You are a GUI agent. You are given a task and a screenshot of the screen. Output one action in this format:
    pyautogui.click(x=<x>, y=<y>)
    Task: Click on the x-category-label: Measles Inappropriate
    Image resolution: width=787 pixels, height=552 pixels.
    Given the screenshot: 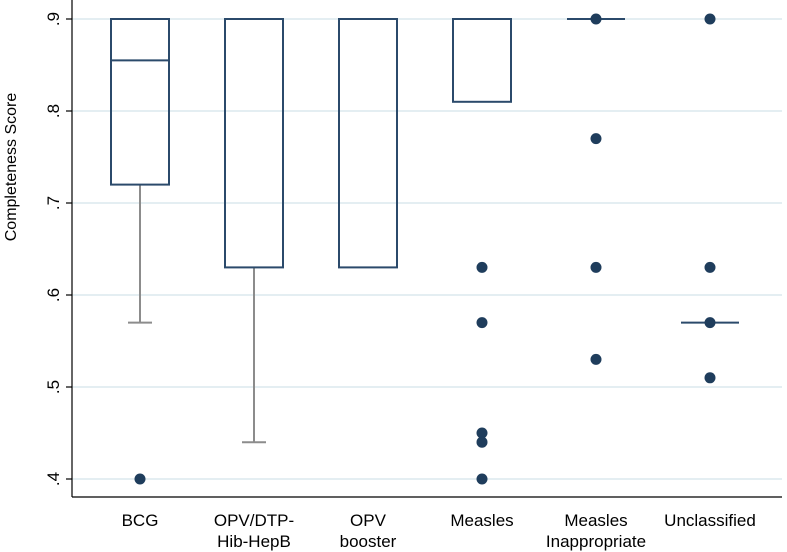 What is the action you would take?
    pyautogui.click(x=596, y=531)
    